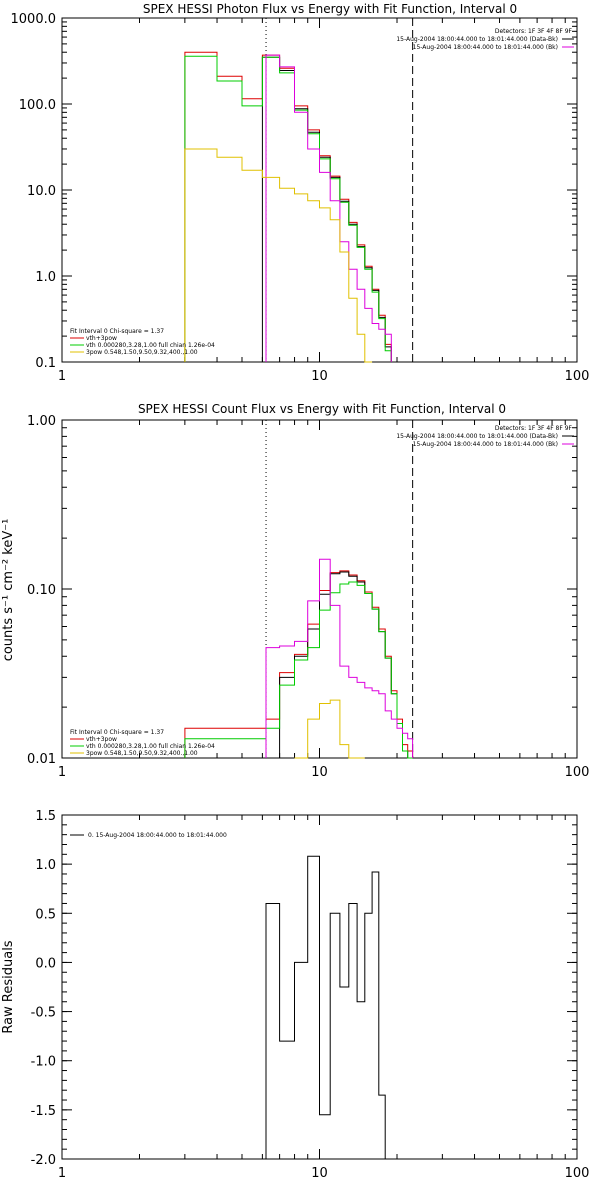 Image resolution: width=600 pixels, height=1200 pixels. Describe the element at coordinates (34, 19) in the screenshot. I see `y-tick-label: 1000.0` at that location.